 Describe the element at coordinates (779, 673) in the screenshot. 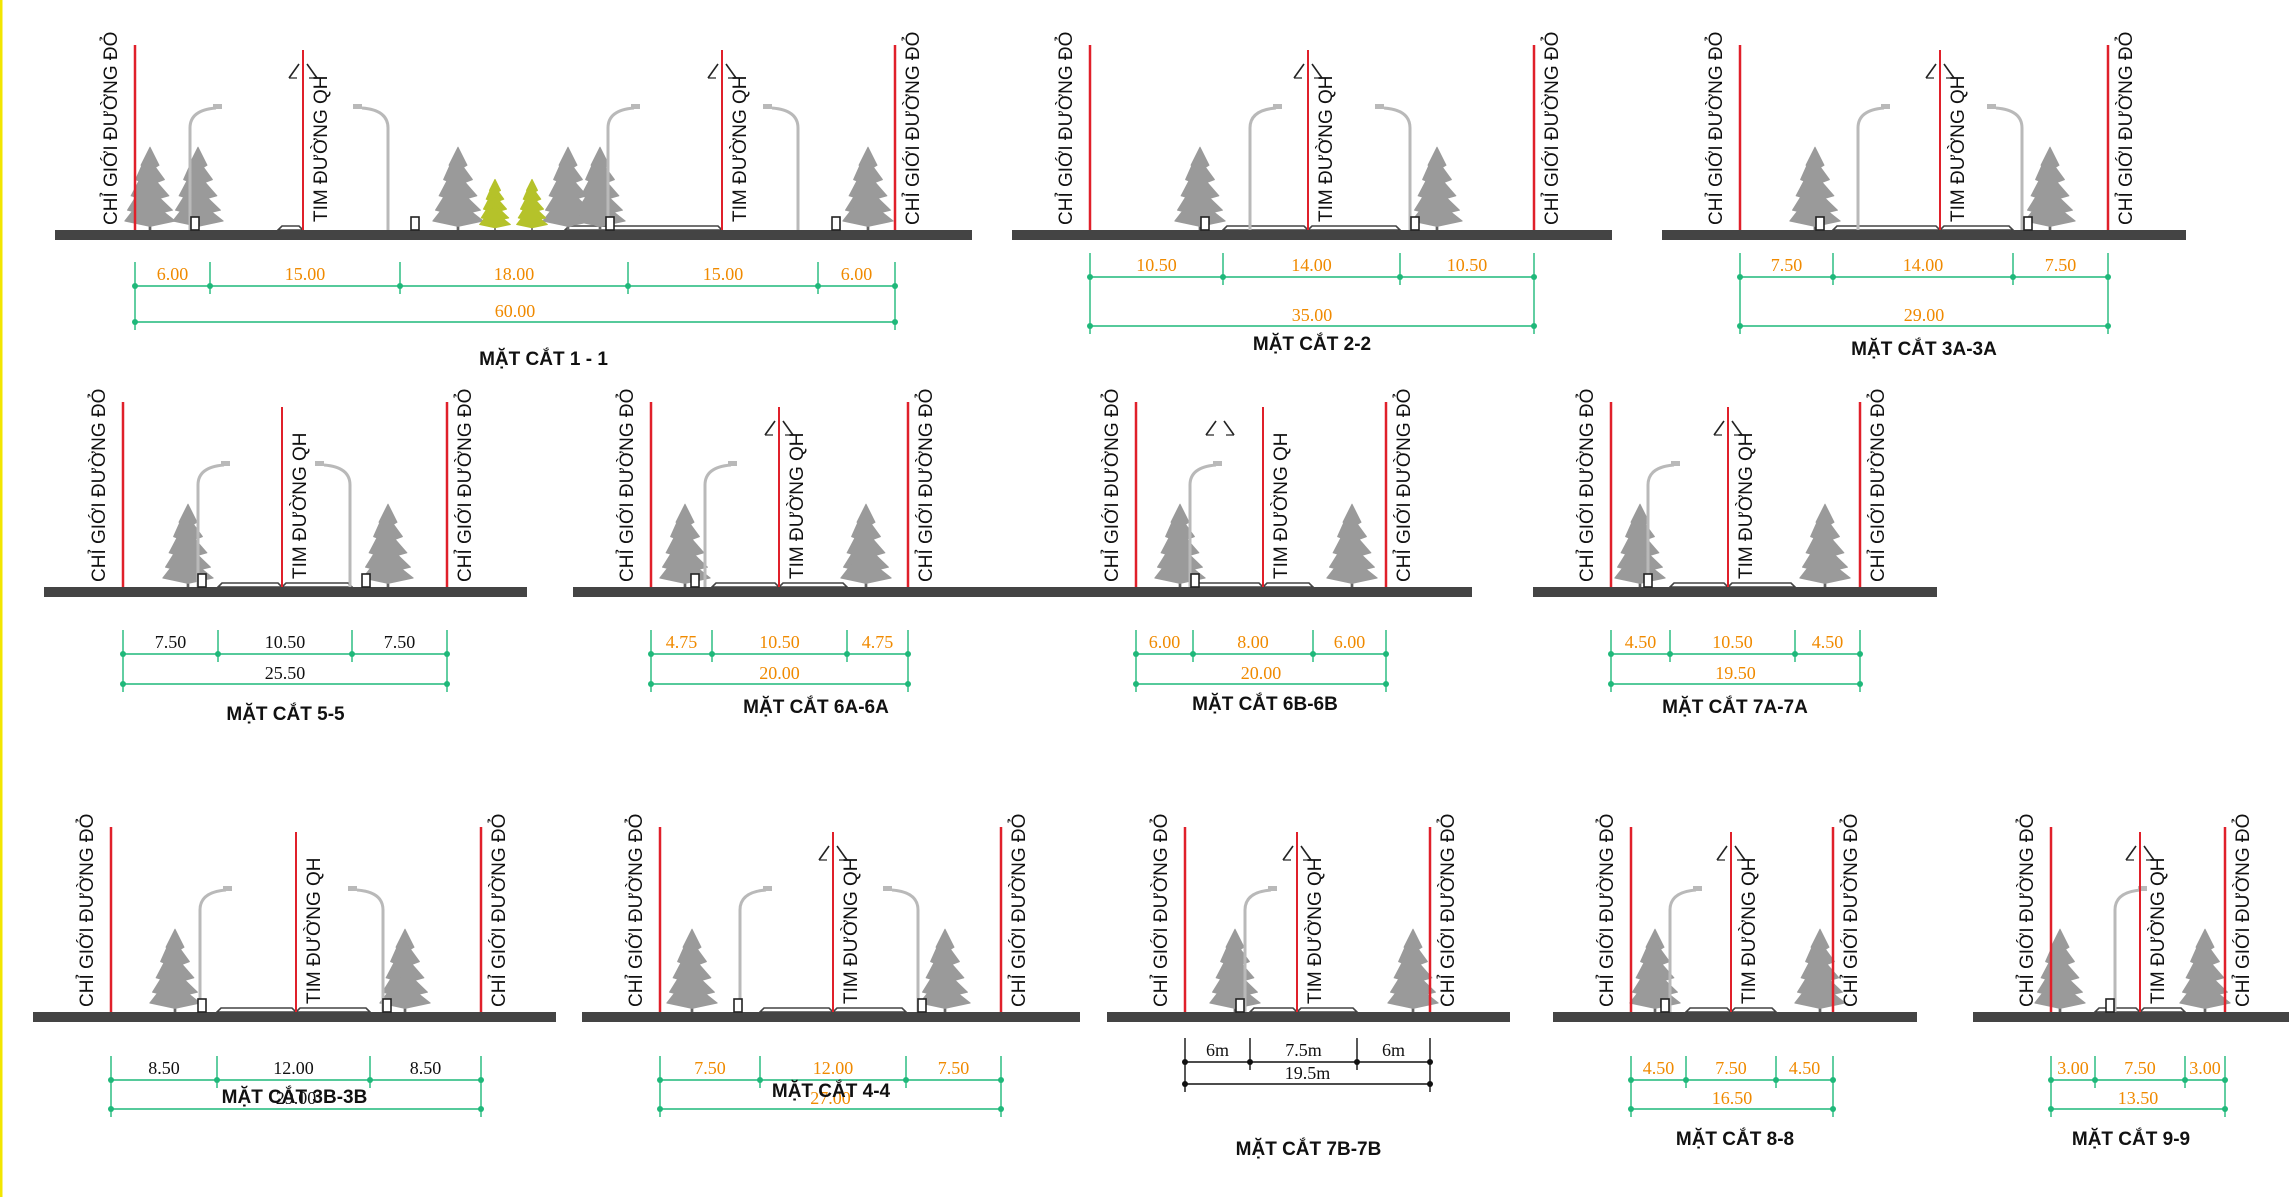

I see `total-width-label: 20.00` at that location.